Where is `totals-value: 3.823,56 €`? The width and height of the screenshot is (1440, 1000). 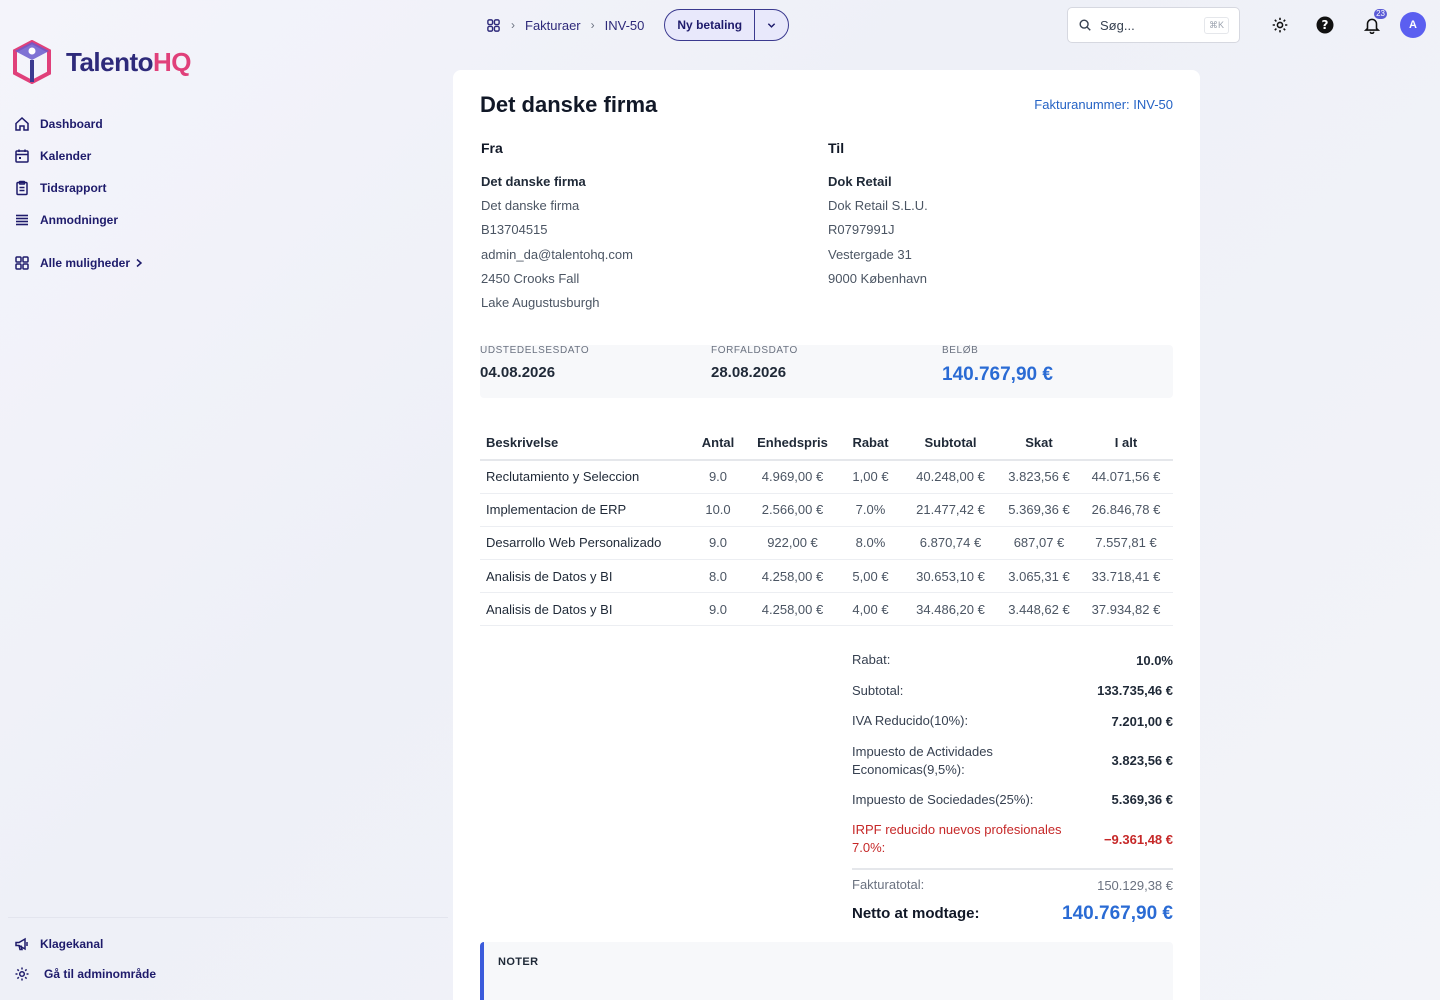
totals-value: 3.823,56 € is located at coordinates (1142, 760).